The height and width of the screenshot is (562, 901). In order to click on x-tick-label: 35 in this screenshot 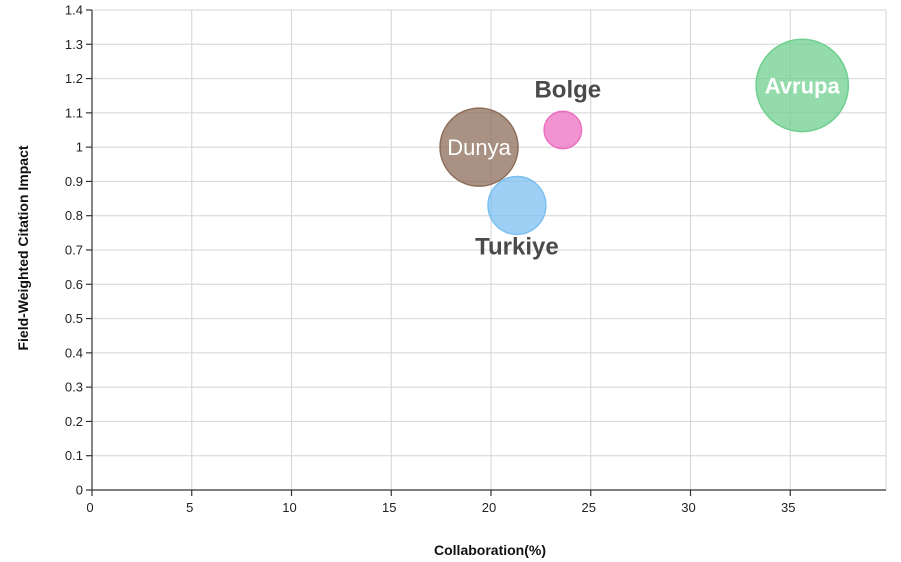, I will do `click(788, 507)`.